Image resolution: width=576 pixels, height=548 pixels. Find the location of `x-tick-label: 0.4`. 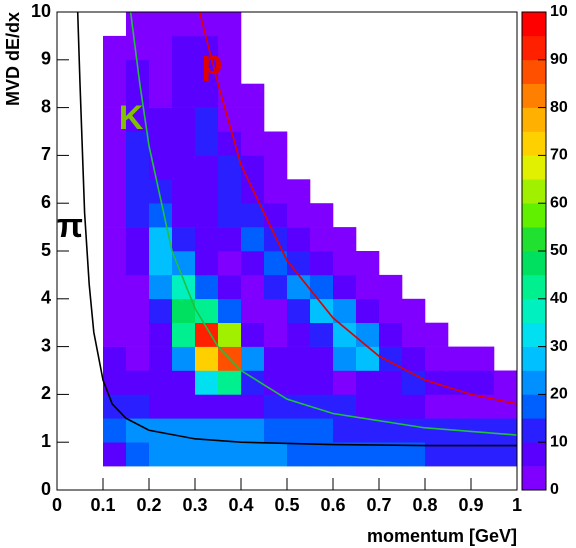

x-tick-label: 0.4 is located at coordinates (240, 505).